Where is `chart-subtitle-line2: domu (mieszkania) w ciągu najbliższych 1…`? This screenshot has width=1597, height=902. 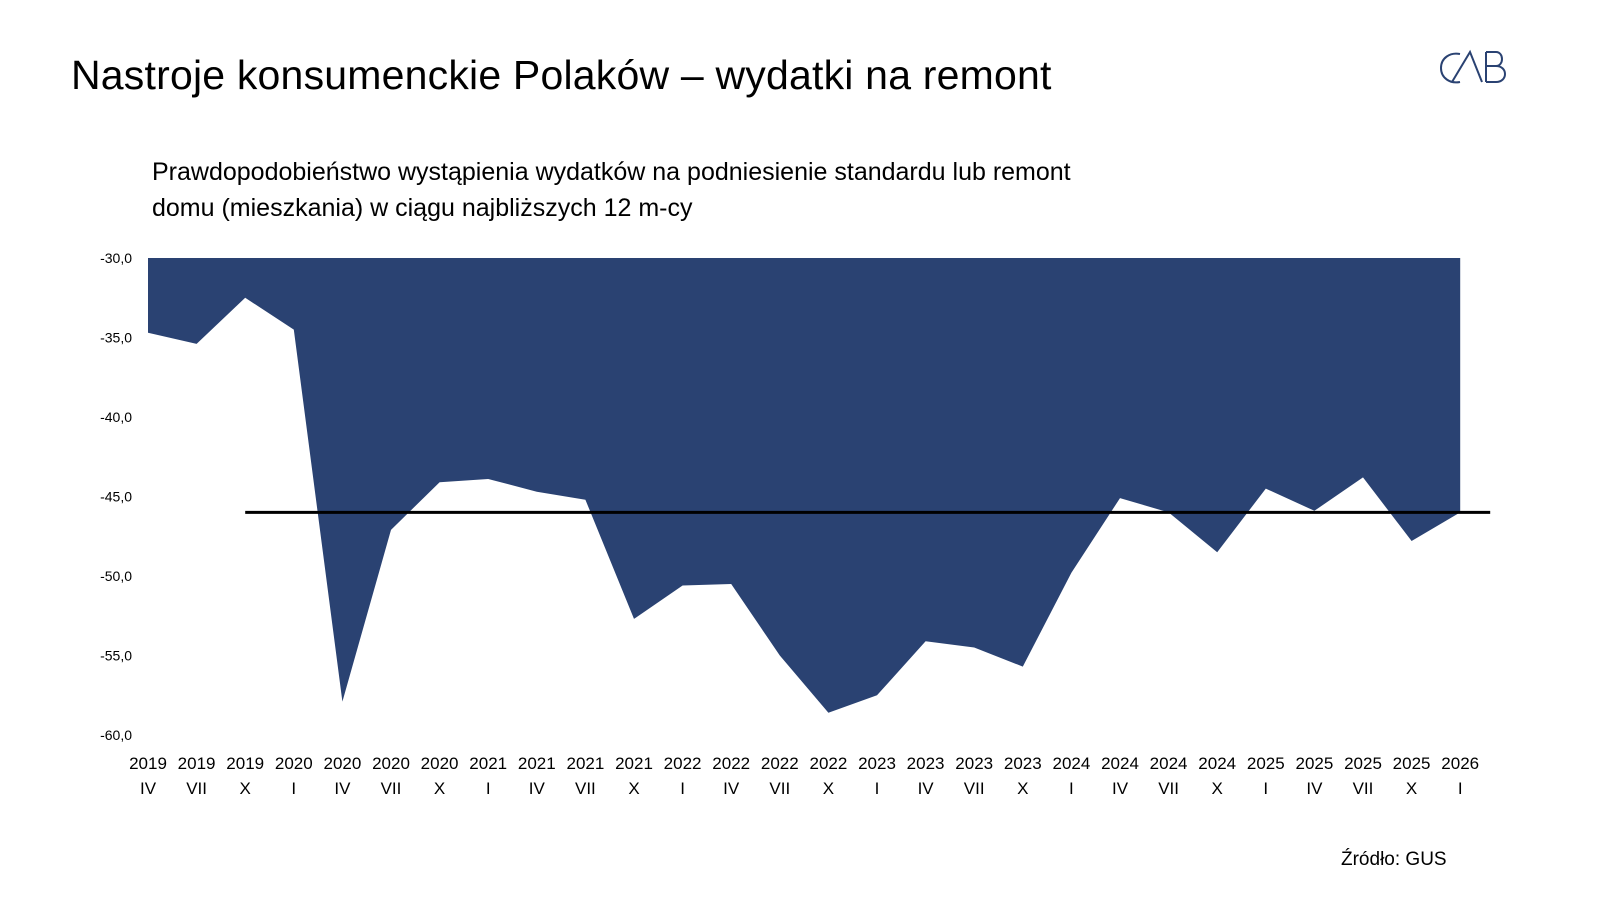 chart-subtitle-line2: domu (mieszkania) w ciągu najbliższych 1… is located at coordinates (422, 208).